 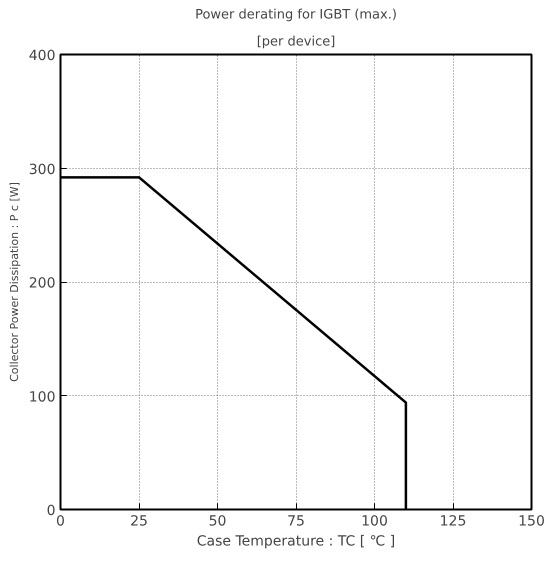 What do you see at coordinates (42, 170) in the screenshot?
I see `y-tick-label: 300` at bounding box center [42, 170].